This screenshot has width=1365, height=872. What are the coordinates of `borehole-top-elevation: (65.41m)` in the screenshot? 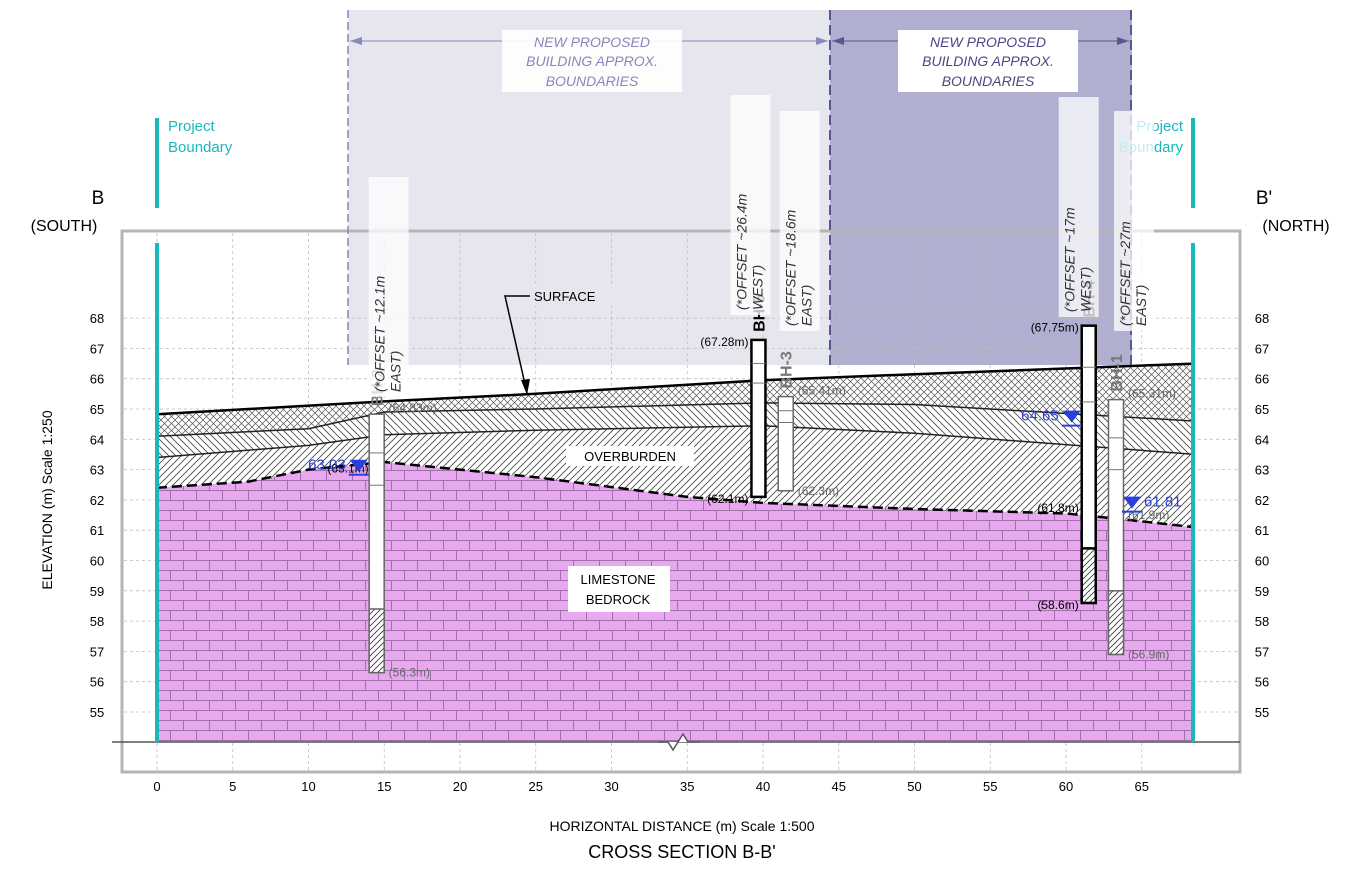 It's located at (822, 391).